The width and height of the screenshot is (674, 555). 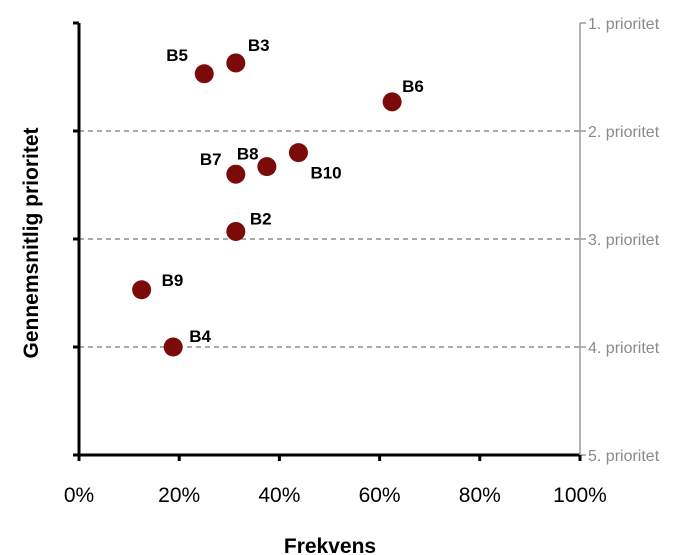 What do you see at coordinates (380, 495) in the screenshot?
I see `x-tick-label: 60%` at bounding box center [380, 495].